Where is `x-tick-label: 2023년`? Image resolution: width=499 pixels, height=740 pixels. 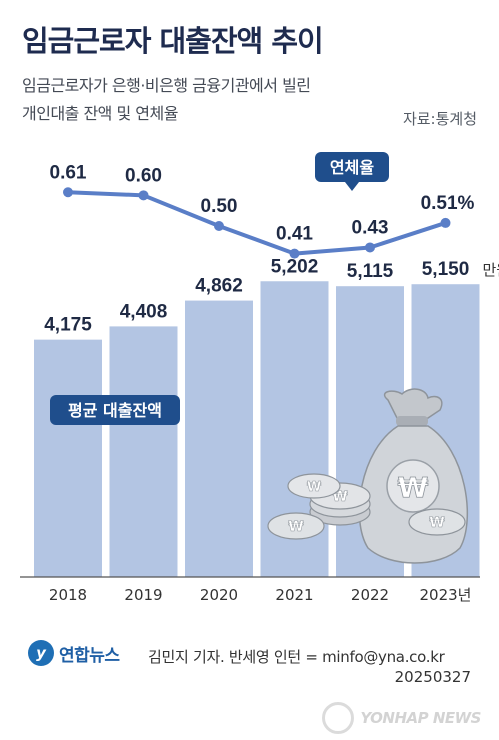 x-tick-label: 2023년 is located at coordinates (446, 595).